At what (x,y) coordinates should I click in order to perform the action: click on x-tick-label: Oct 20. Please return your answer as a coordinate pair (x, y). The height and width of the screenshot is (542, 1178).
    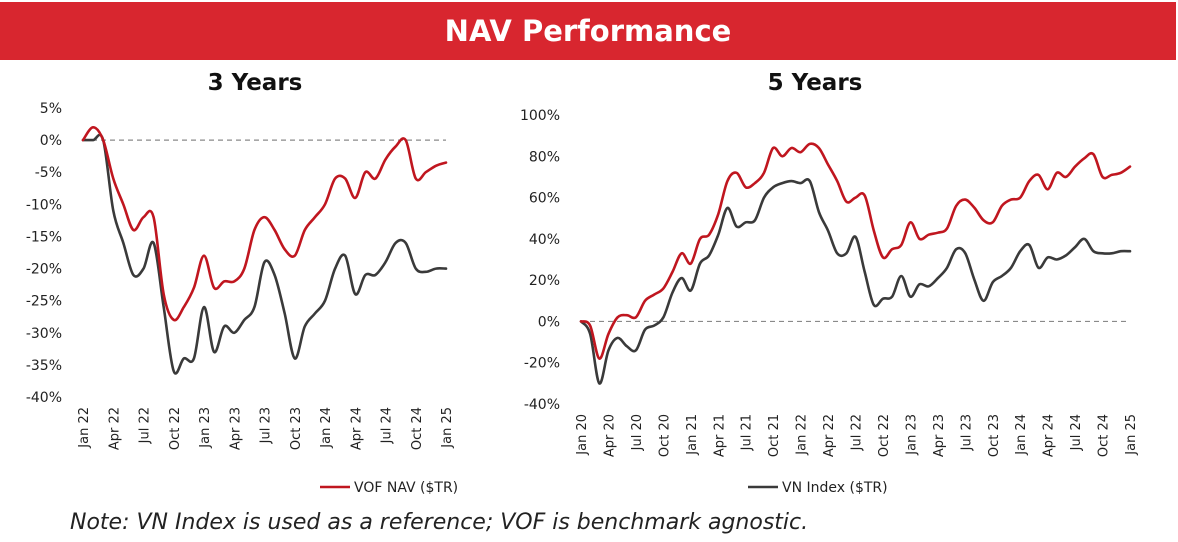
    Looking at the image, I should click on (664, 435).